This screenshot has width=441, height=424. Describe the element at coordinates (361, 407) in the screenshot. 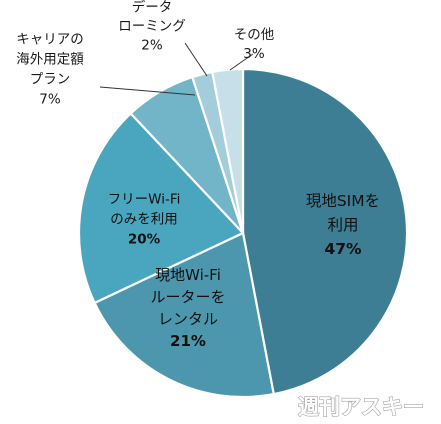

I see `watermark: 週刊アスキー` at that location.